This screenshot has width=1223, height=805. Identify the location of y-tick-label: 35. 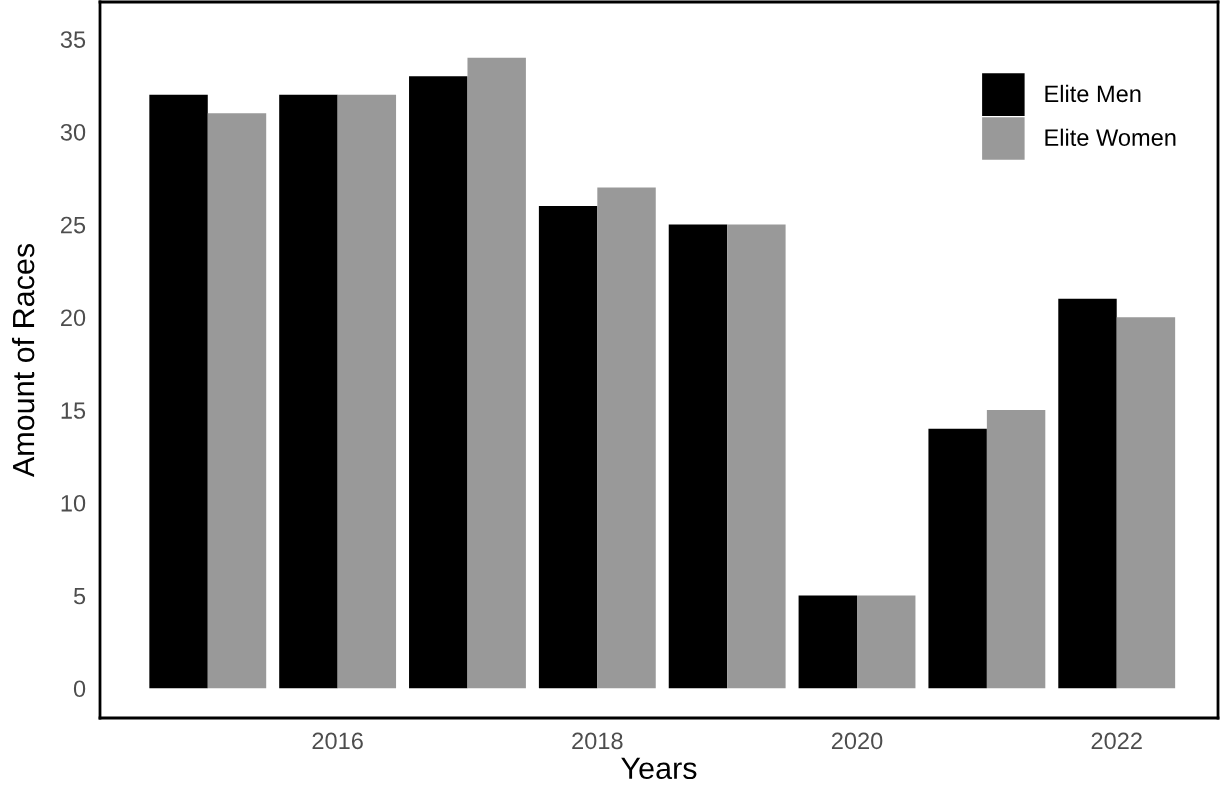
(73, 39).